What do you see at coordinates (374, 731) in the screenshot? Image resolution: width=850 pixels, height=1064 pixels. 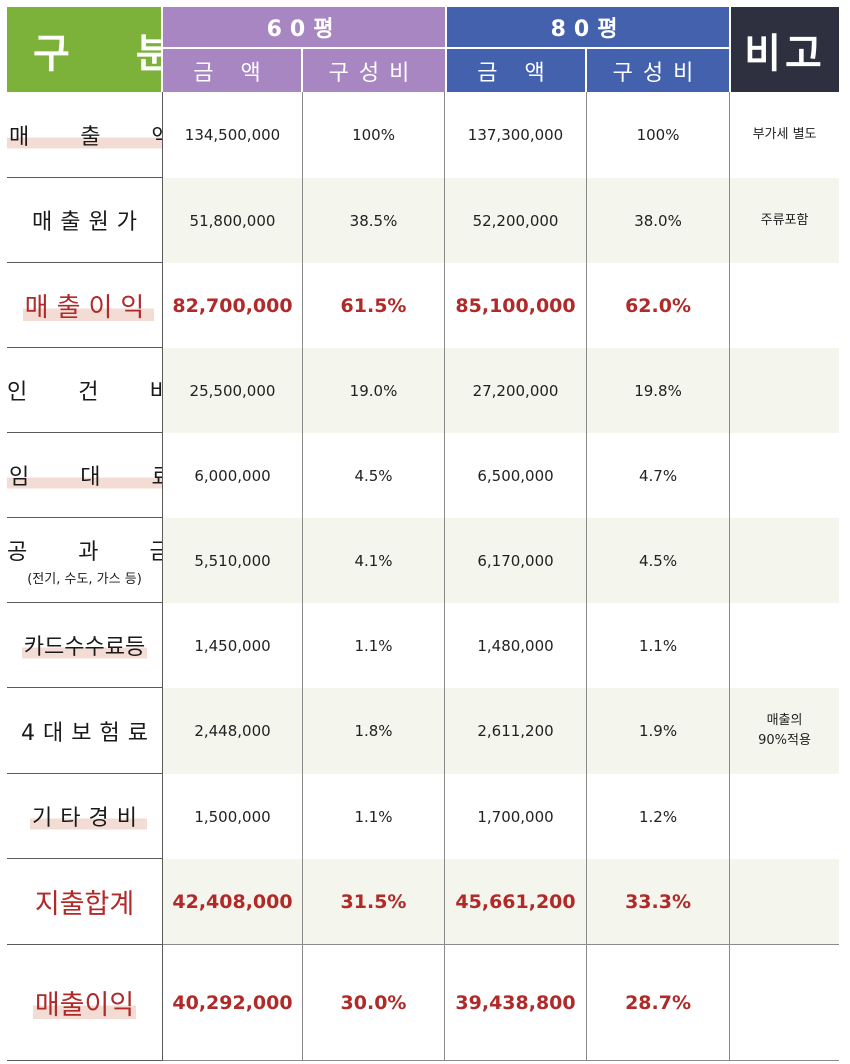 I see `cell-60-ratio: 1.8%` at bounding box center [374, 731].